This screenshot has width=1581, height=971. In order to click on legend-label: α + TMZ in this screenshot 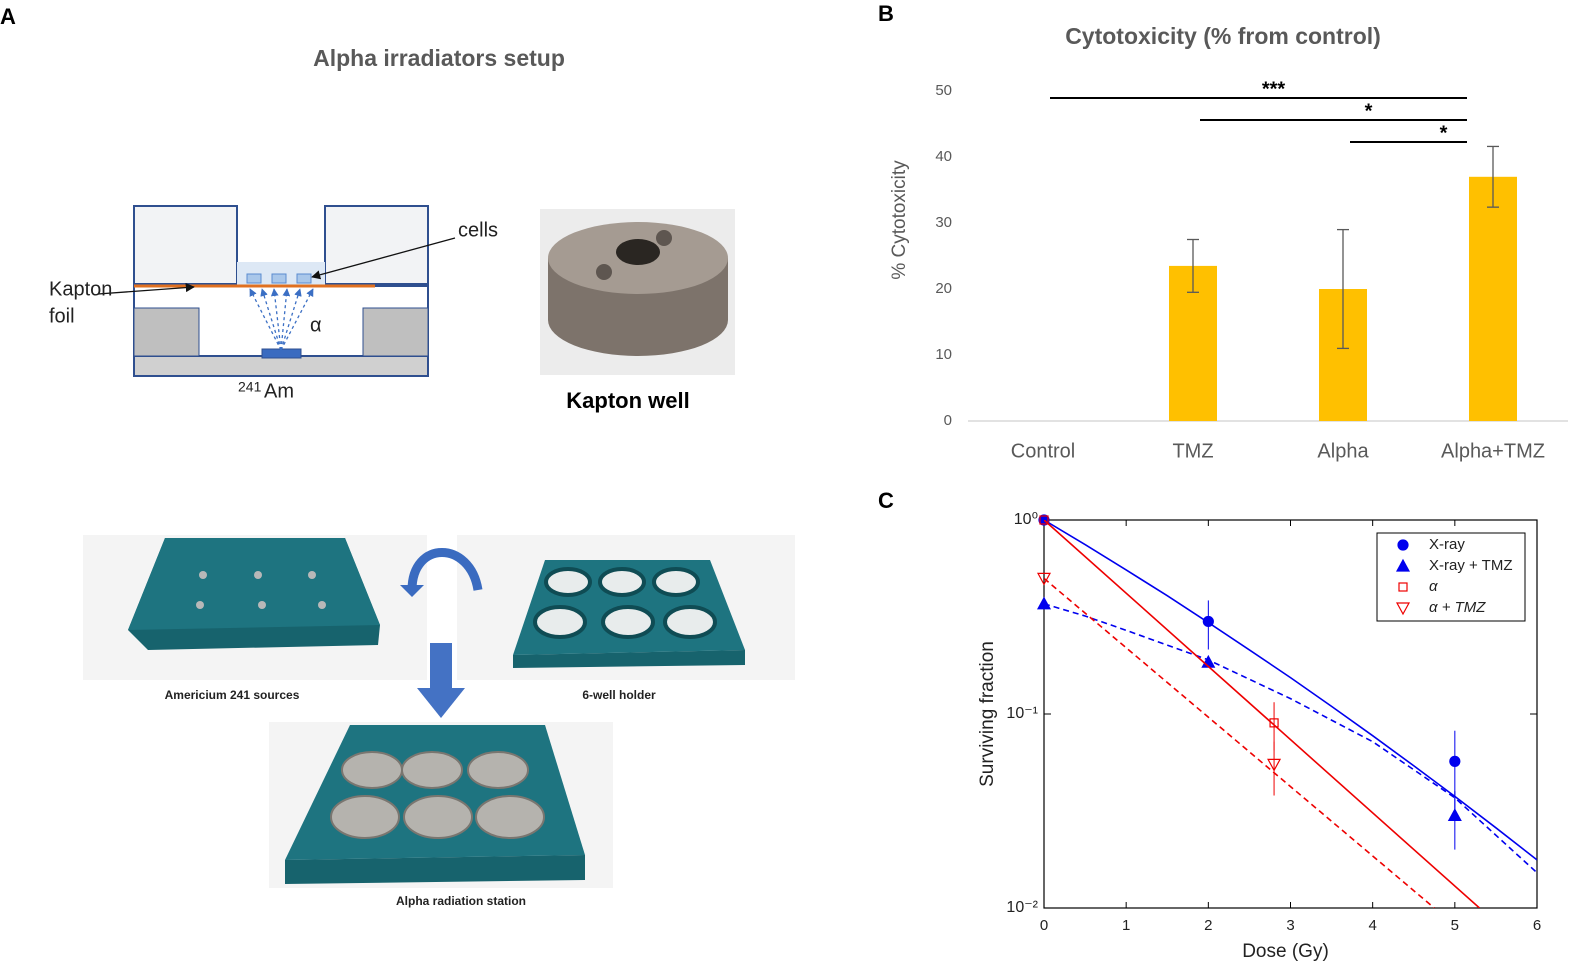, I will do `click(1457, 607)`.